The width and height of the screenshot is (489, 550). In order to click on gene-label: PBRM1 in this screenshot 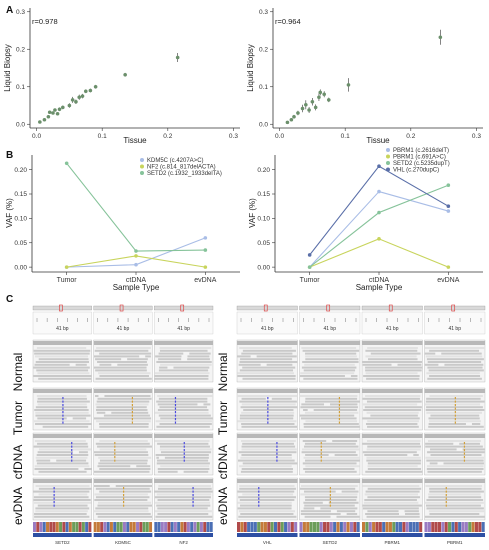, I will do `click(392, 542)`.